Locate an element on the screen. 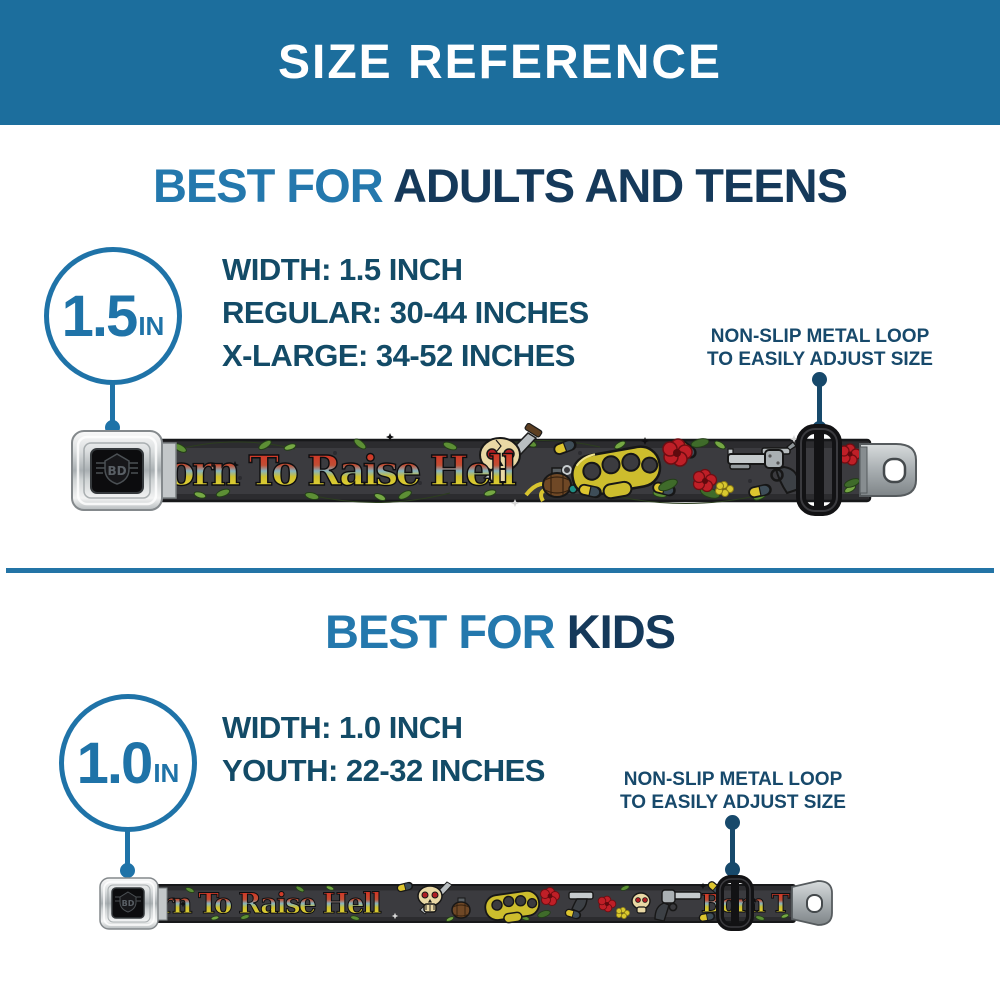 The width and height of the screenshot is (1000, 1000). belt-strap-text: Born To Raise Hell is located at coordinates (326, 471).